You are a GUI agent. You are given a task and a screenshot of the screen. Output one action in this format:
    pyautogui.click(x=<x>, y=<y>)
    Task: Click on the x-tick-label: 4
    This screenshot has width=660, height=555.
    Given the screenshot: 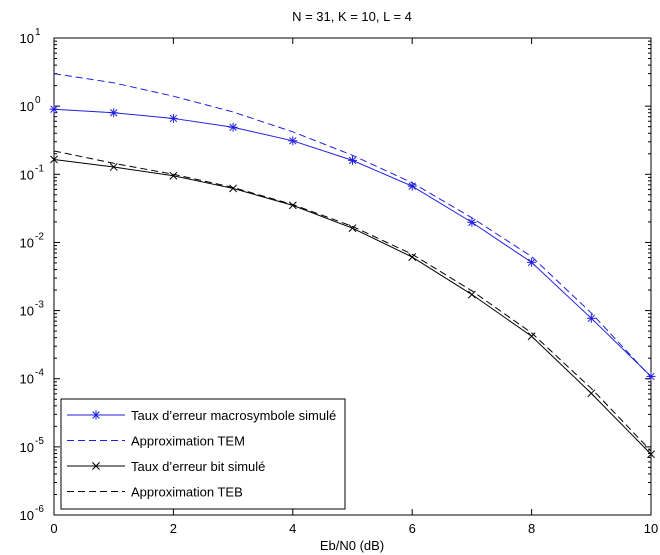 What is the action you would take?
    pyautogui.click(x=292, y=528)
    